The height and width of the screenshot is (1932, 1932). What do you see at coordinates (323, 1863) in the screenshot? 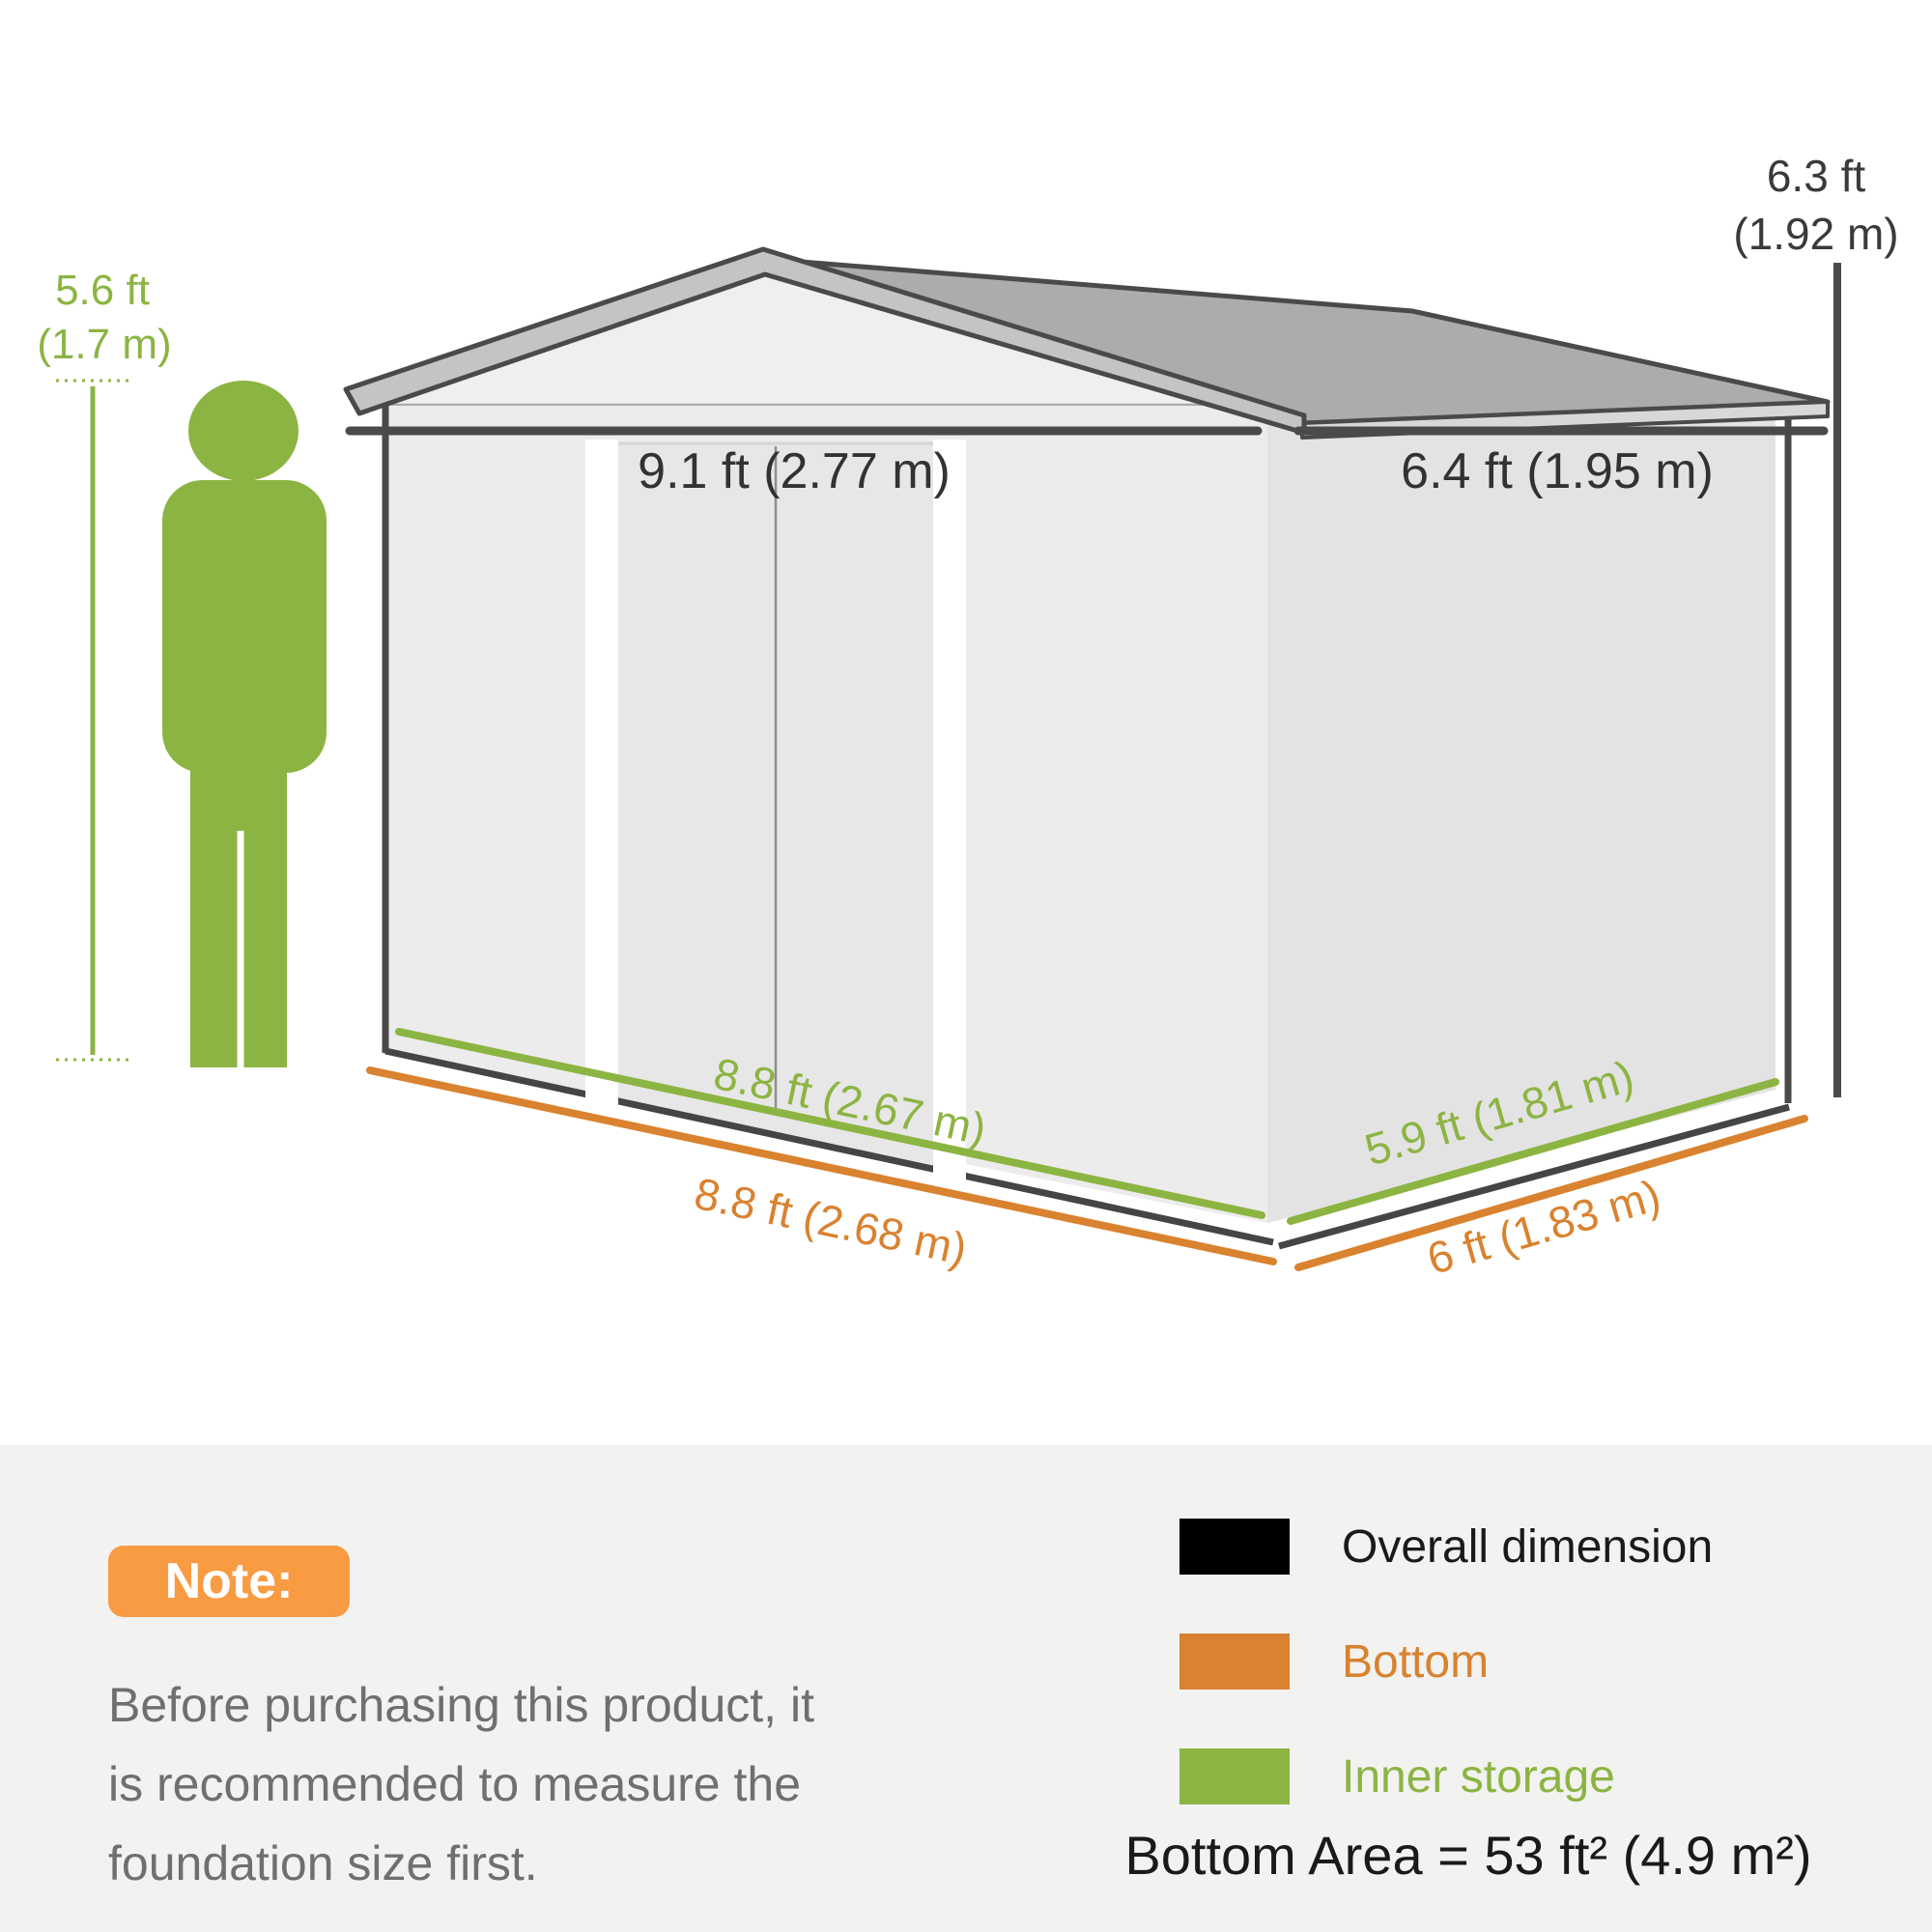
I see `note-line: foundation size first.` at bounding box center [323, 1863].